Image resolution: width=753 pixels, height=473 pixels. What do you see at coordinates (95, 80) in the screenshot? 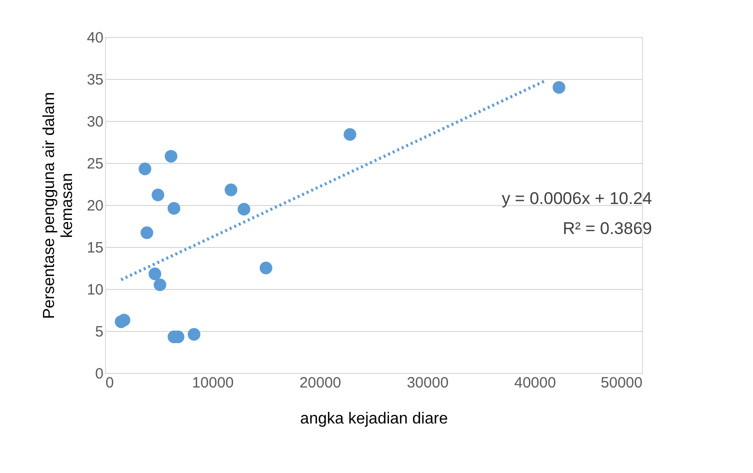
I see `y-tick-label: 35` at bounding box center [95, 80].